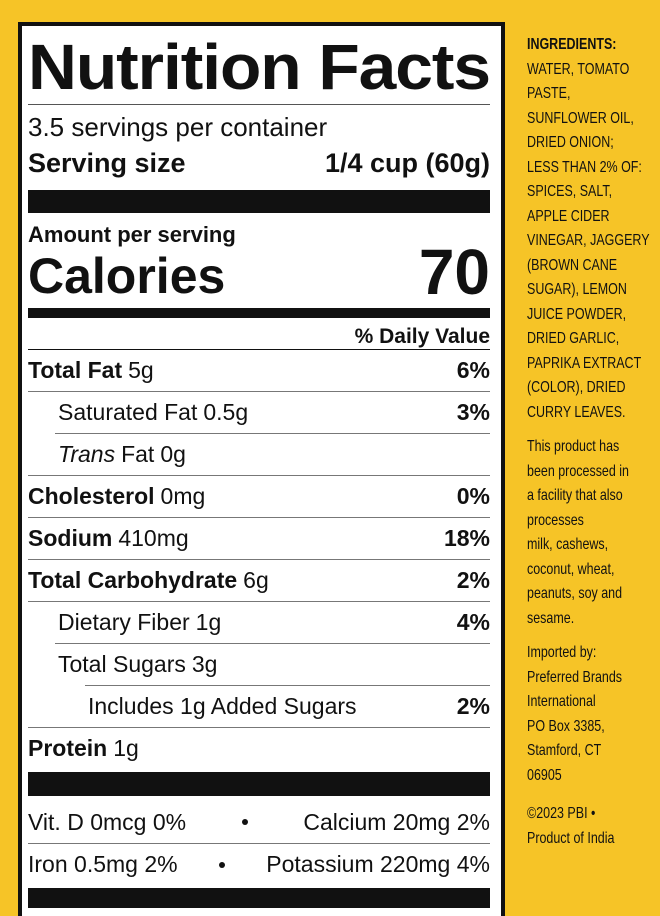  Describe the element at coordinates (91, 496) in the screenshot. I see `nutrient-name: Cholesterol` at that location.